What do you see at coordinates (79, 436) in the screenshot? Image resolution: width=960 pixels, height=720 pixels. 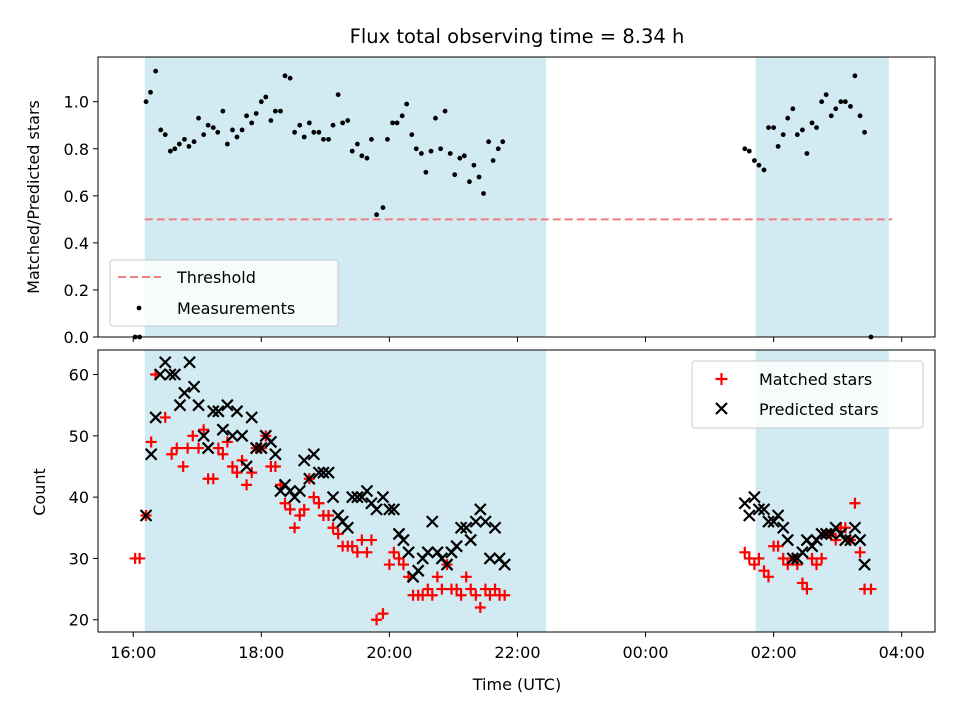 I see `y-tick-label: 50` at bounding box center [79, 436].